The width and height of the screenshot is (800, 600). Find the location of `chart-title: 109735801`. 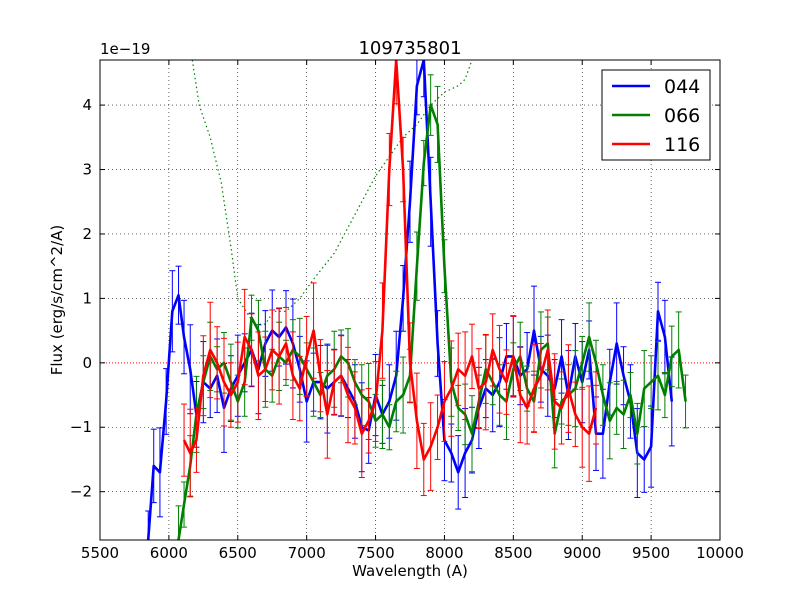

chart-title: 109735801 is located at coordinates (409, 48).